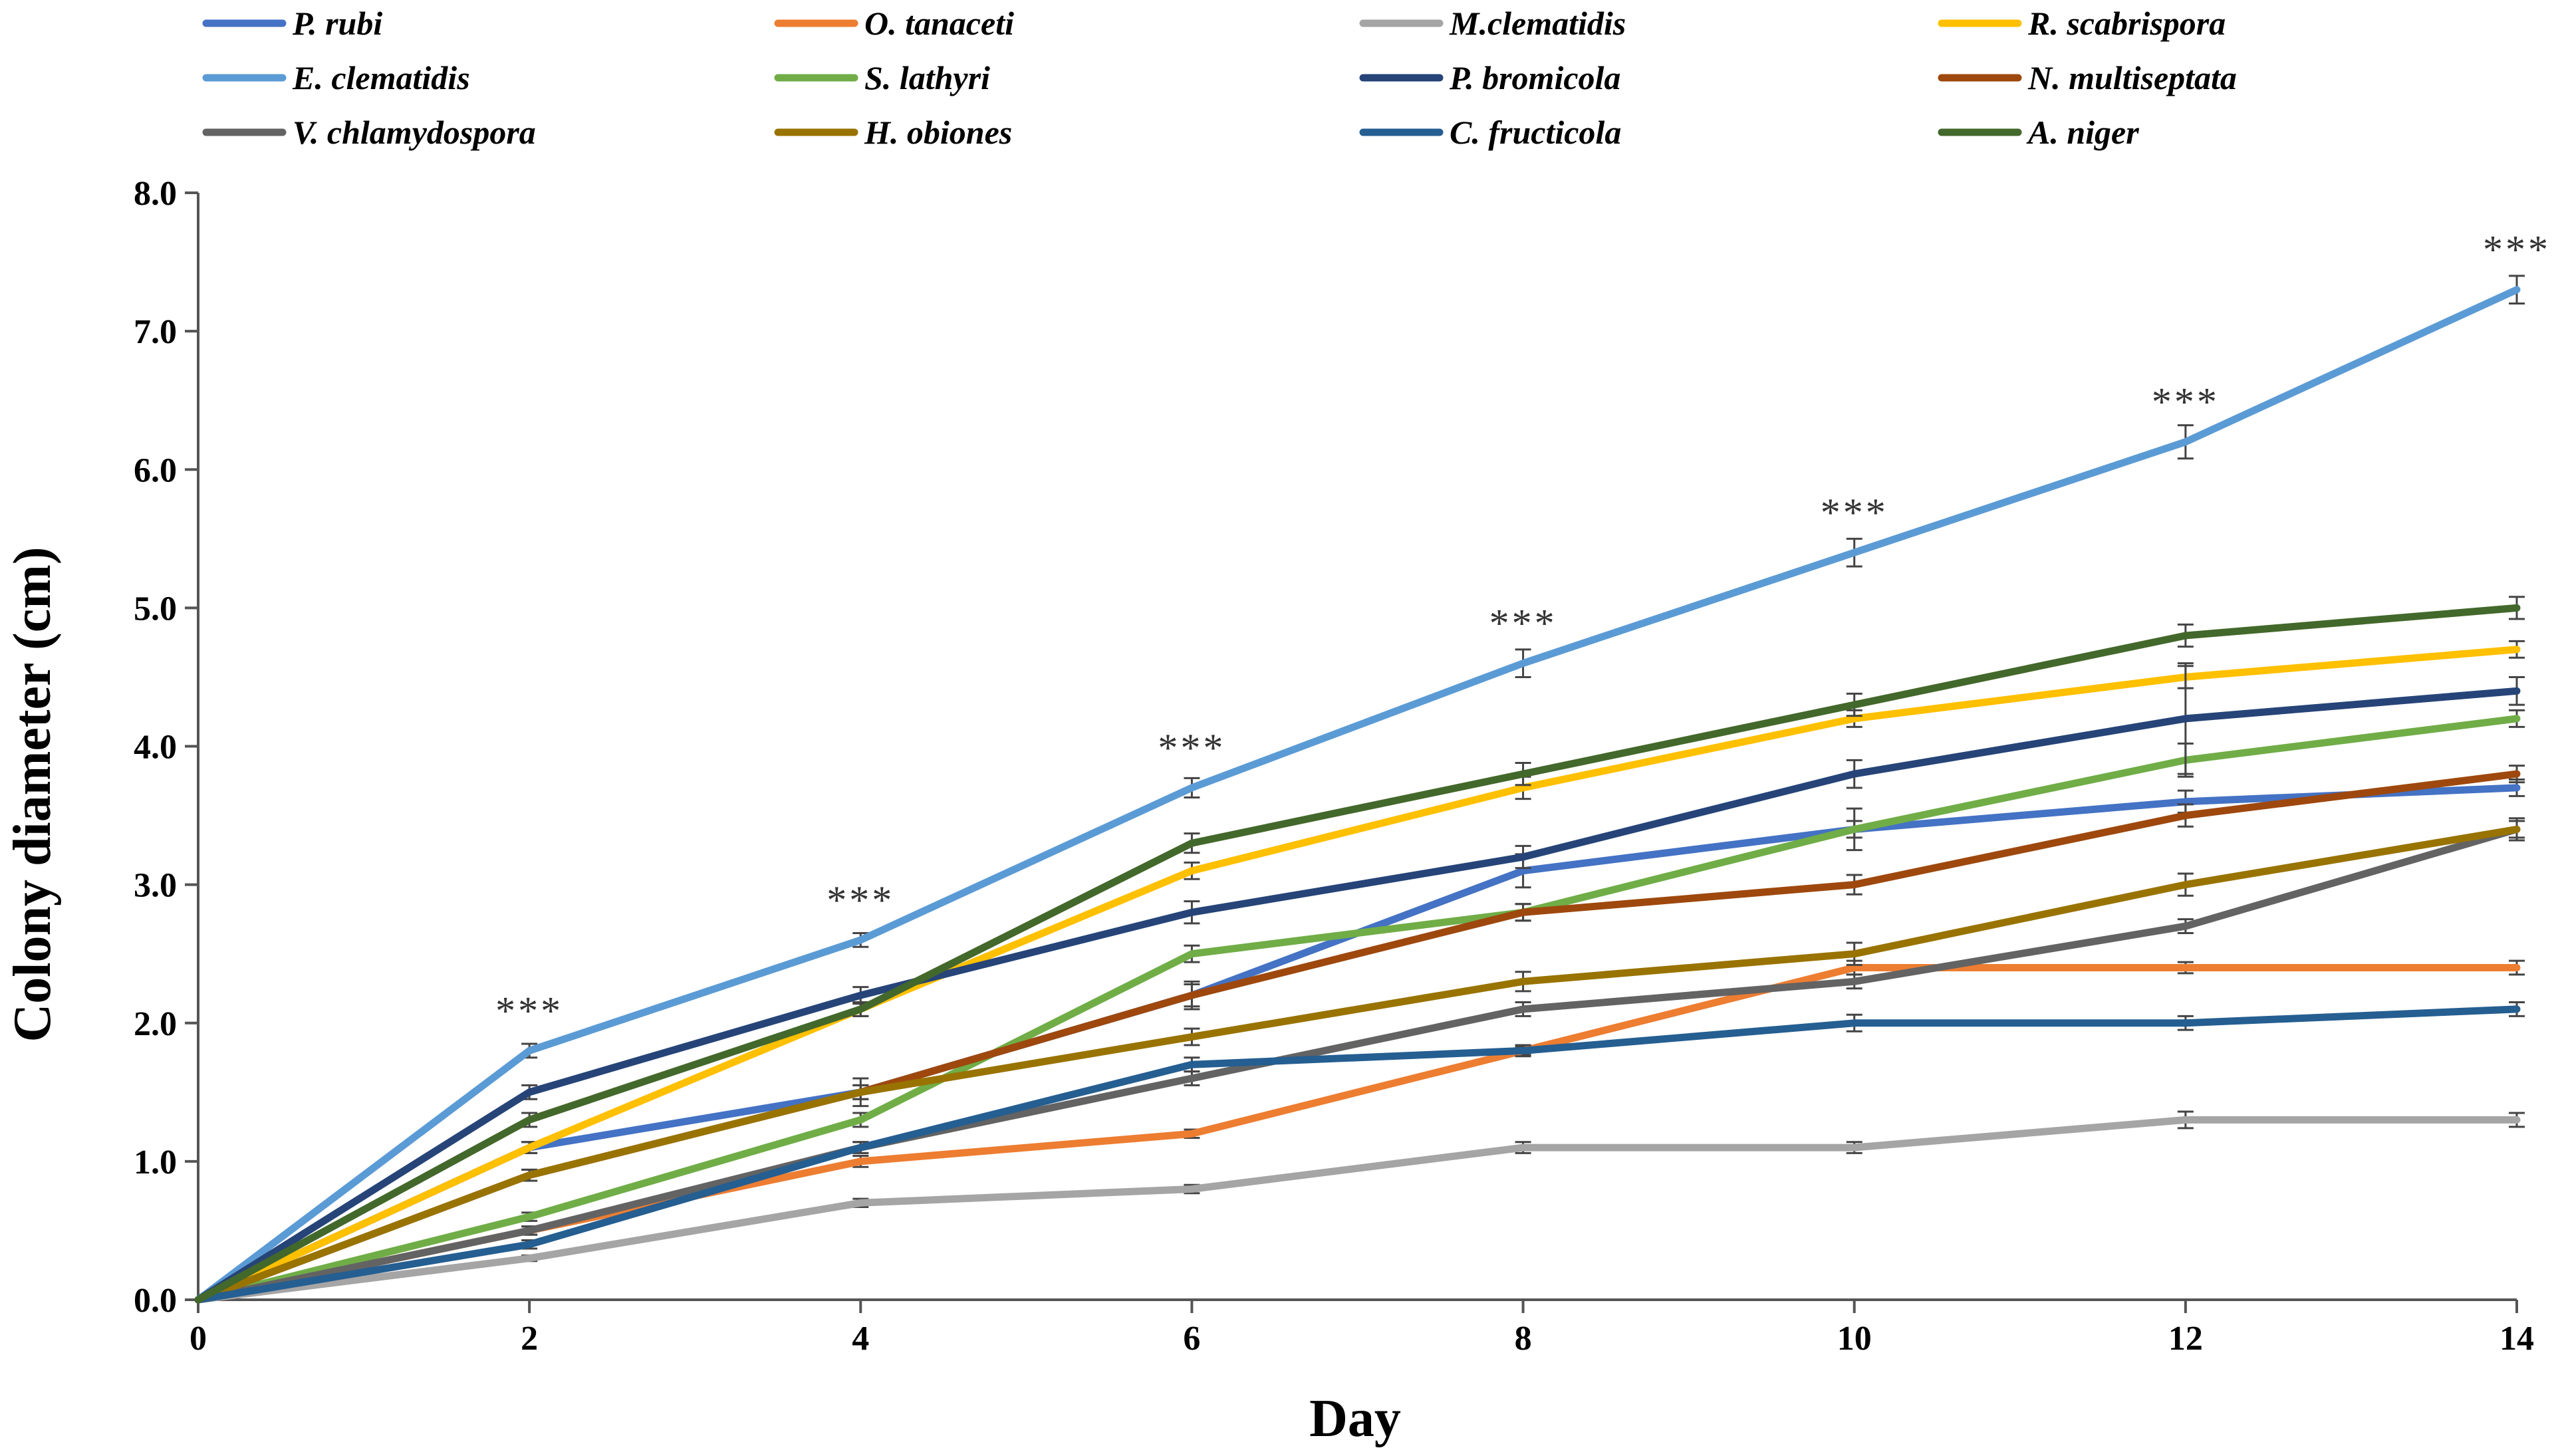 The width and height of the screenshot is (2560, 1456). I want to click on y-tick-label: 6.0, so click(155, 470).